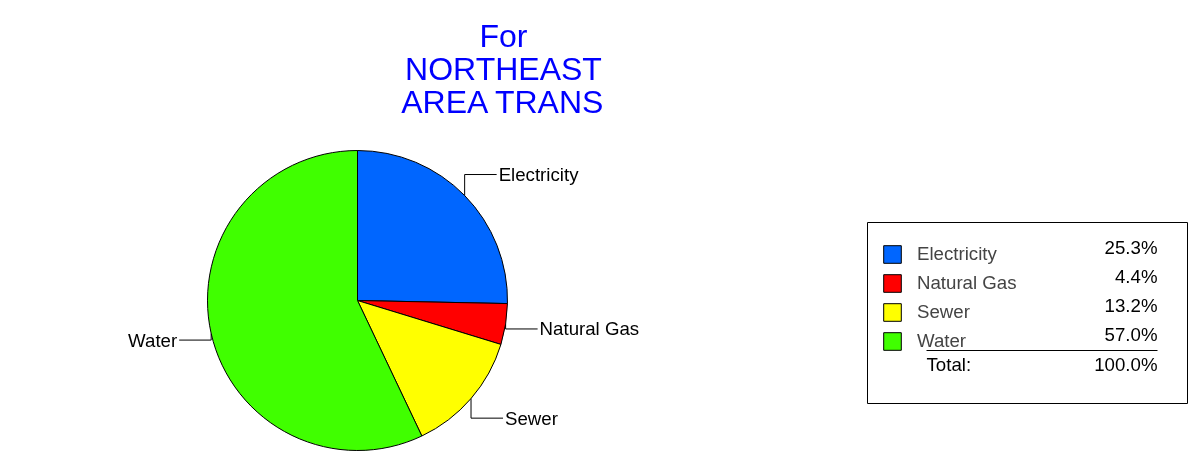  Describe the element at coordinates (943, 312) in the screenshot. I see `legend-label: Sewer` at that location.